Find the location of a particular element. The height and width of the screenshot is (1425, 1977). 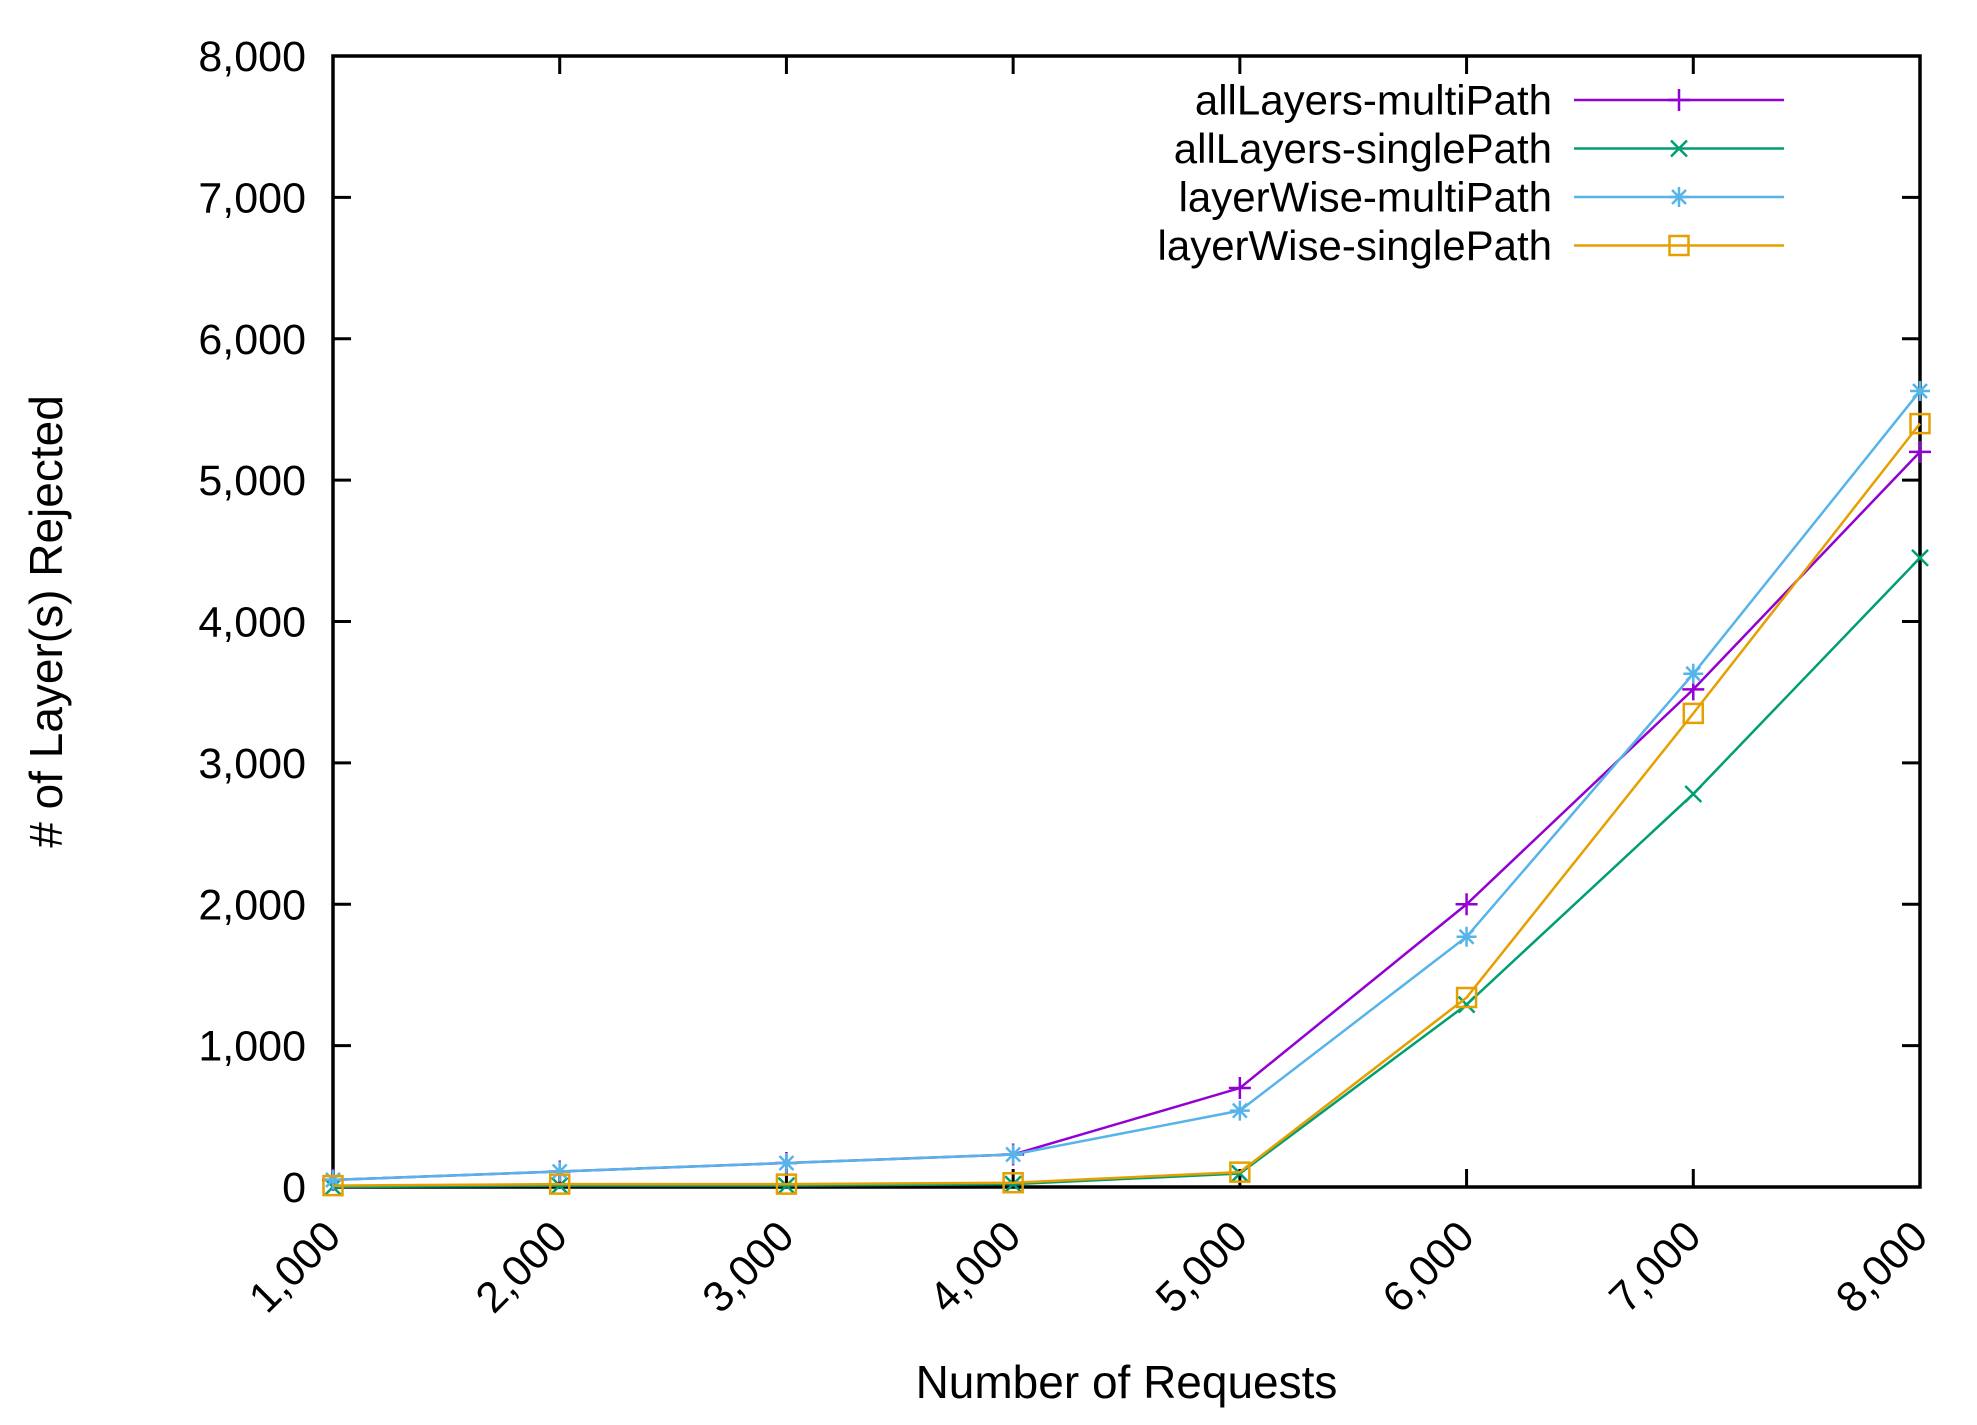

y-tick-label: 1,000 is located at coordinates (252, 1047).